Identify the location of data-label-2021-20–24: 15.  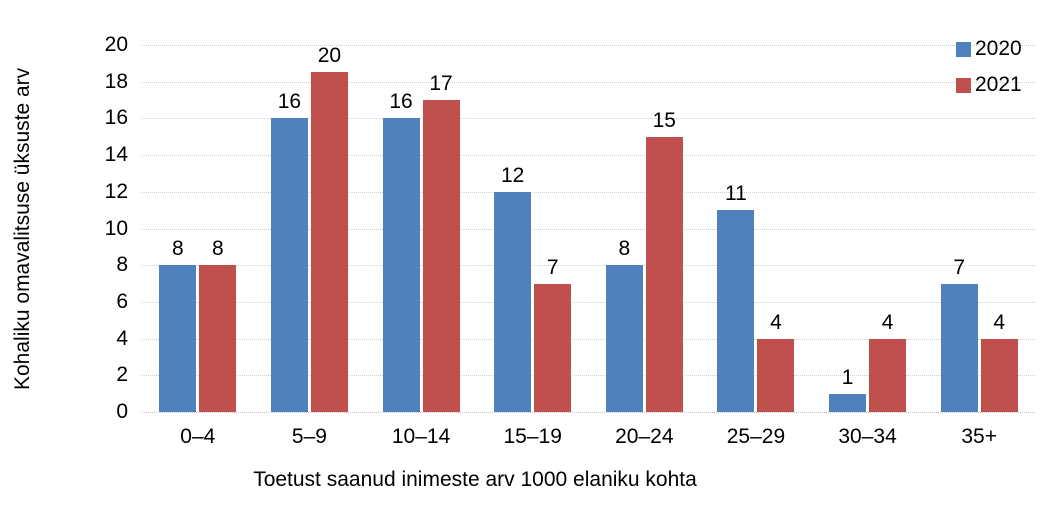
(664, 120).